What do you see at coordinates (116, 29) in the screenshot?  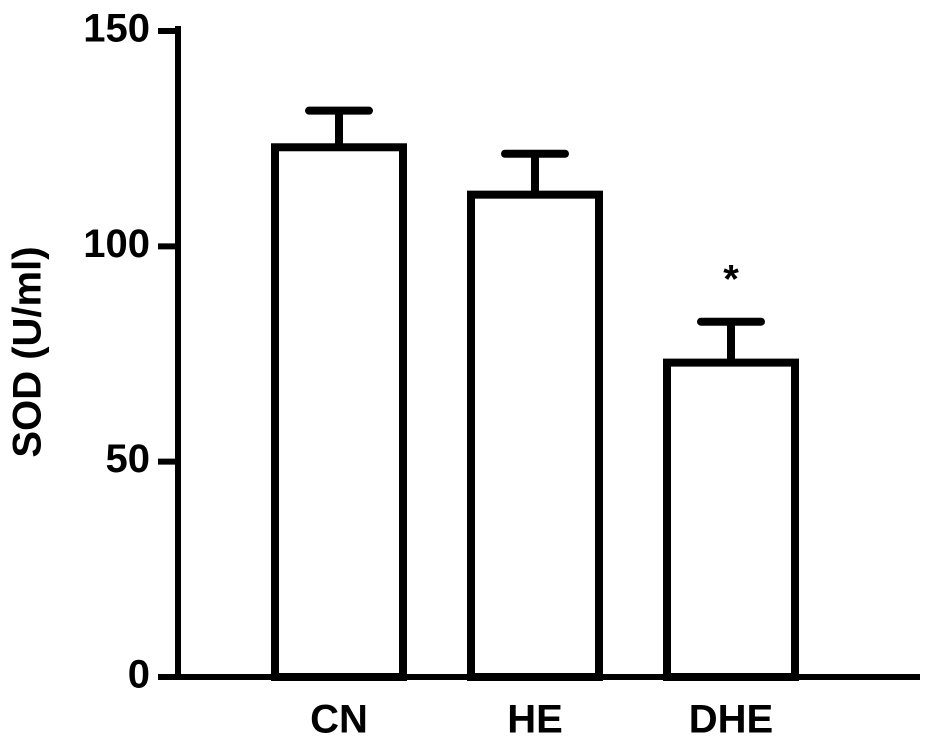 I see `y-tick-label: 150` at bounding box center [116, 29].